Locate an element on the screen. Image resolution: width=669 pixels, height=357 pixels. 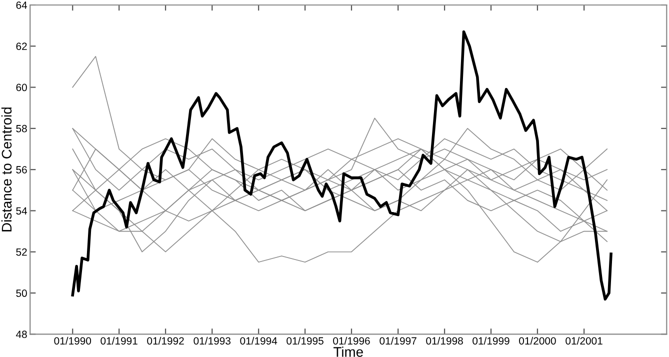
y-tick-label: 48 is located at coordinates (21, 334).